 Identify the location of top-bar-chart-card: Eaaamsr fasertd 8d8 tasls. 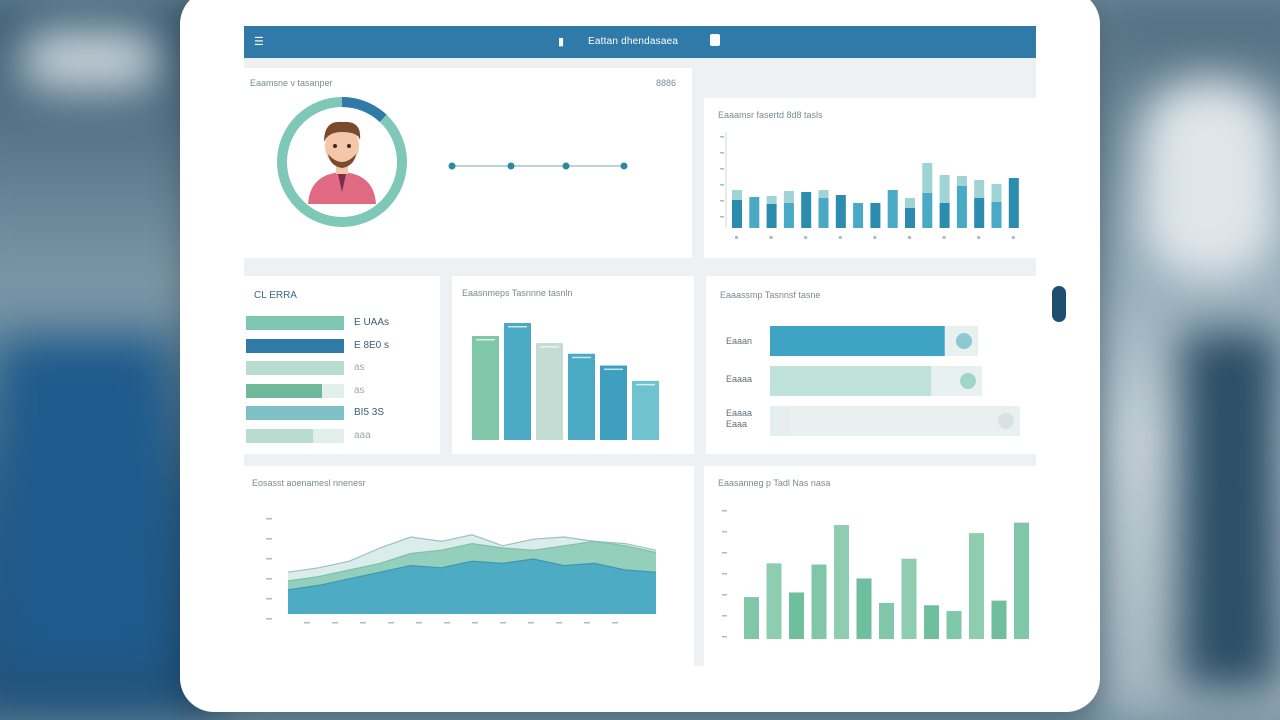
(870, 178).